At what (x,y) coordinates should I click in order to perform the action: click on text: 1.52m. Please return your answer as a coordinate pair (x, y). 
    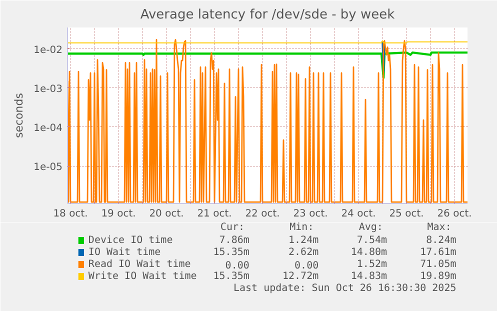
    Looking at the image, I should click on (372, 264).